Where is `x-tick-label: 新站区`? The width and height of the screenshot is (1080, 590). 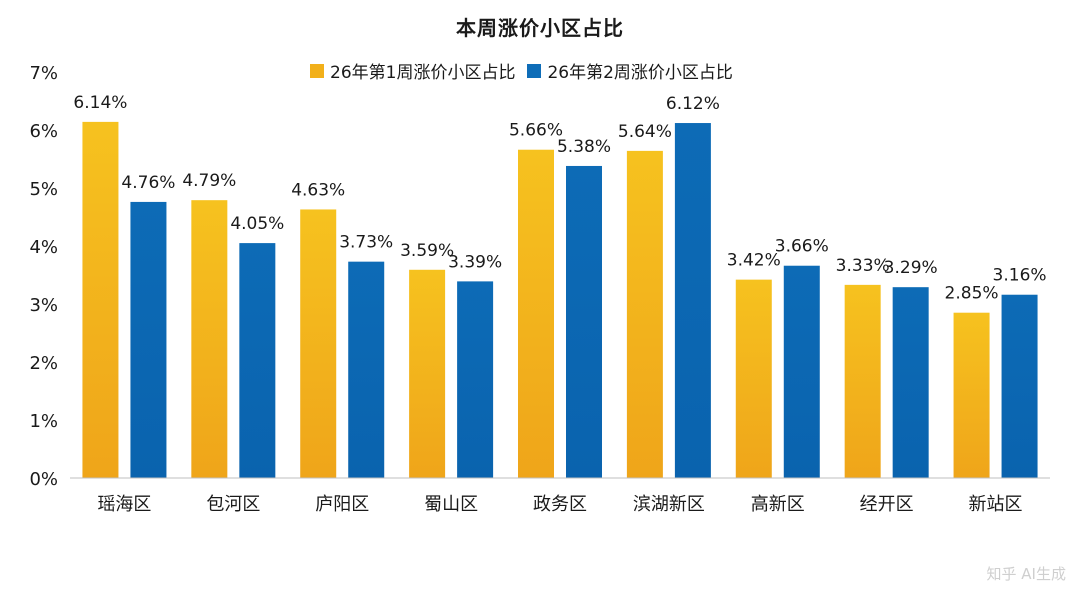 x-tick-label: 新站区 is located at coordinates (996, 504).